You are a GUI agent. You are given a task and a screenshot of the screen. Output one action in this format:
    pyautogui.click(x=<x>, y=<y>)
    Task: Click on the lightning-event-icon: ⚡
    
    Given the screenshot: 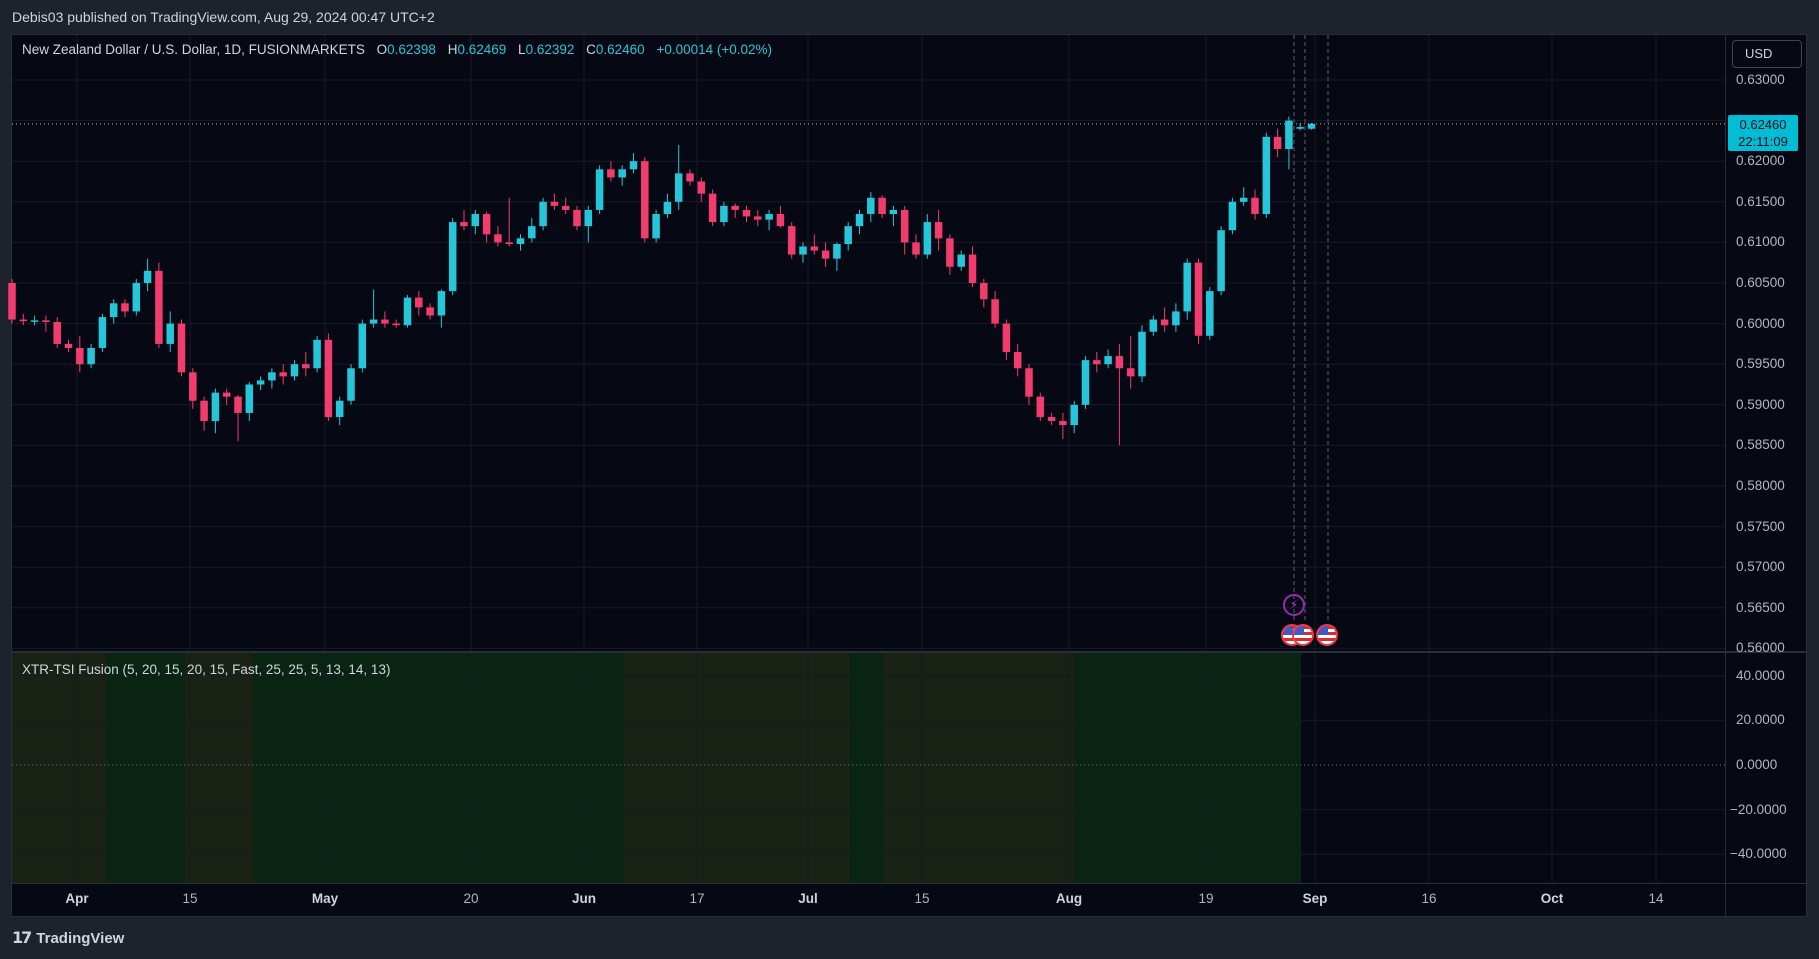 What is the action you would take?
    pyautogui.click(x=1294, y=605)
    